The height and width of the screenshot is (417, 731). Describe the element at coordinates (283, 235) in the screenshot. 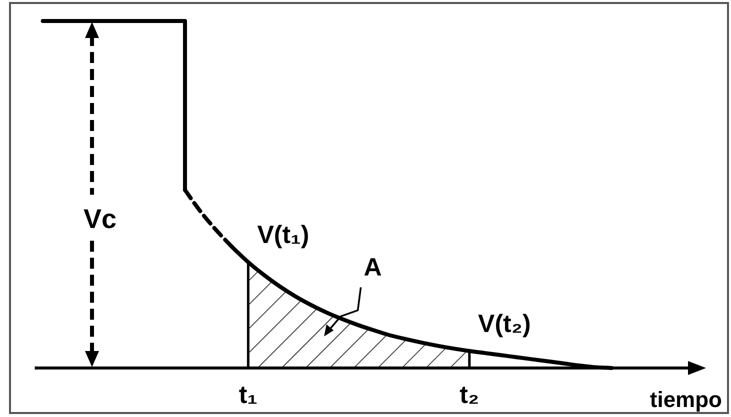

I see `annotation: V(t₁)` at that location.